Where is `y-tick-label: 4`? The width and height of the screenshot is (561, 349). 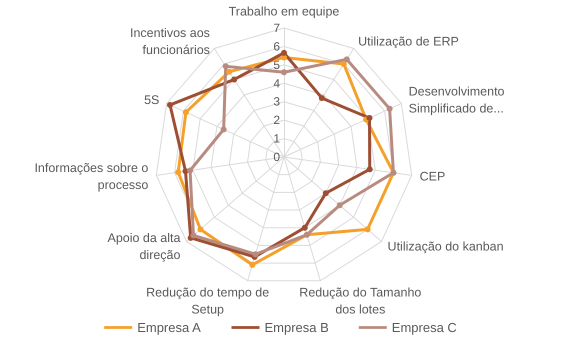
y-tick-label: 4 is located at coordinates (276, 83).